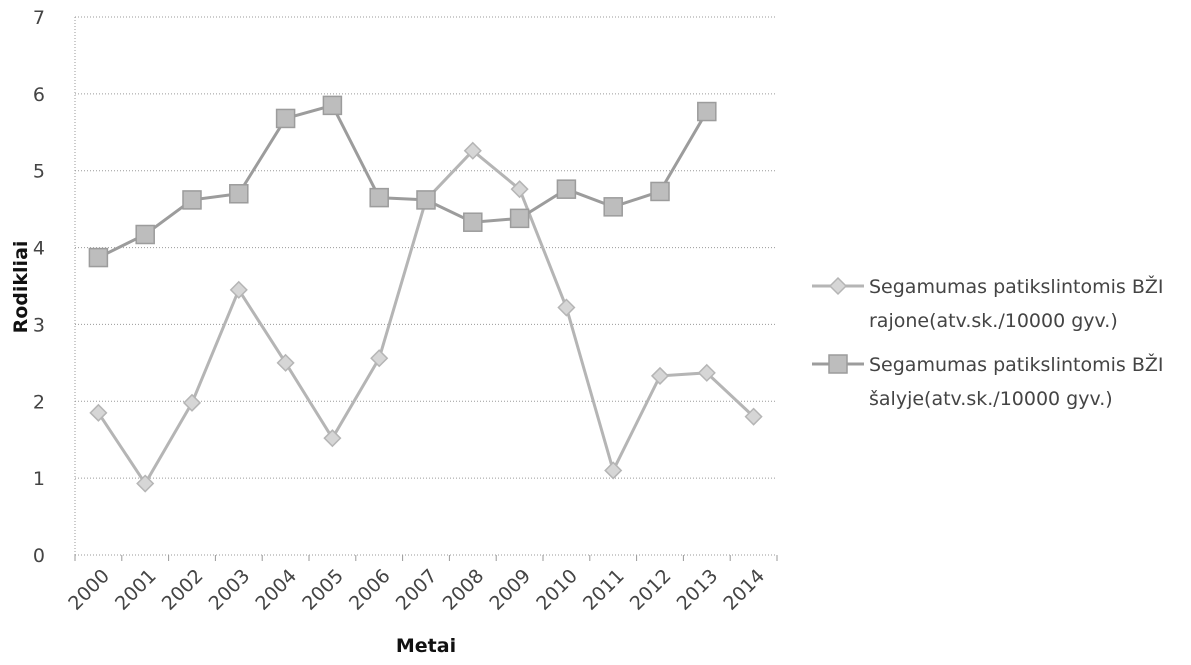 This screenshot has width=1191, height=665. What do you see at coordinates (39, 325) in the screenshot?
I see `y-tick-label: 3` at bounding box center [39, 325].